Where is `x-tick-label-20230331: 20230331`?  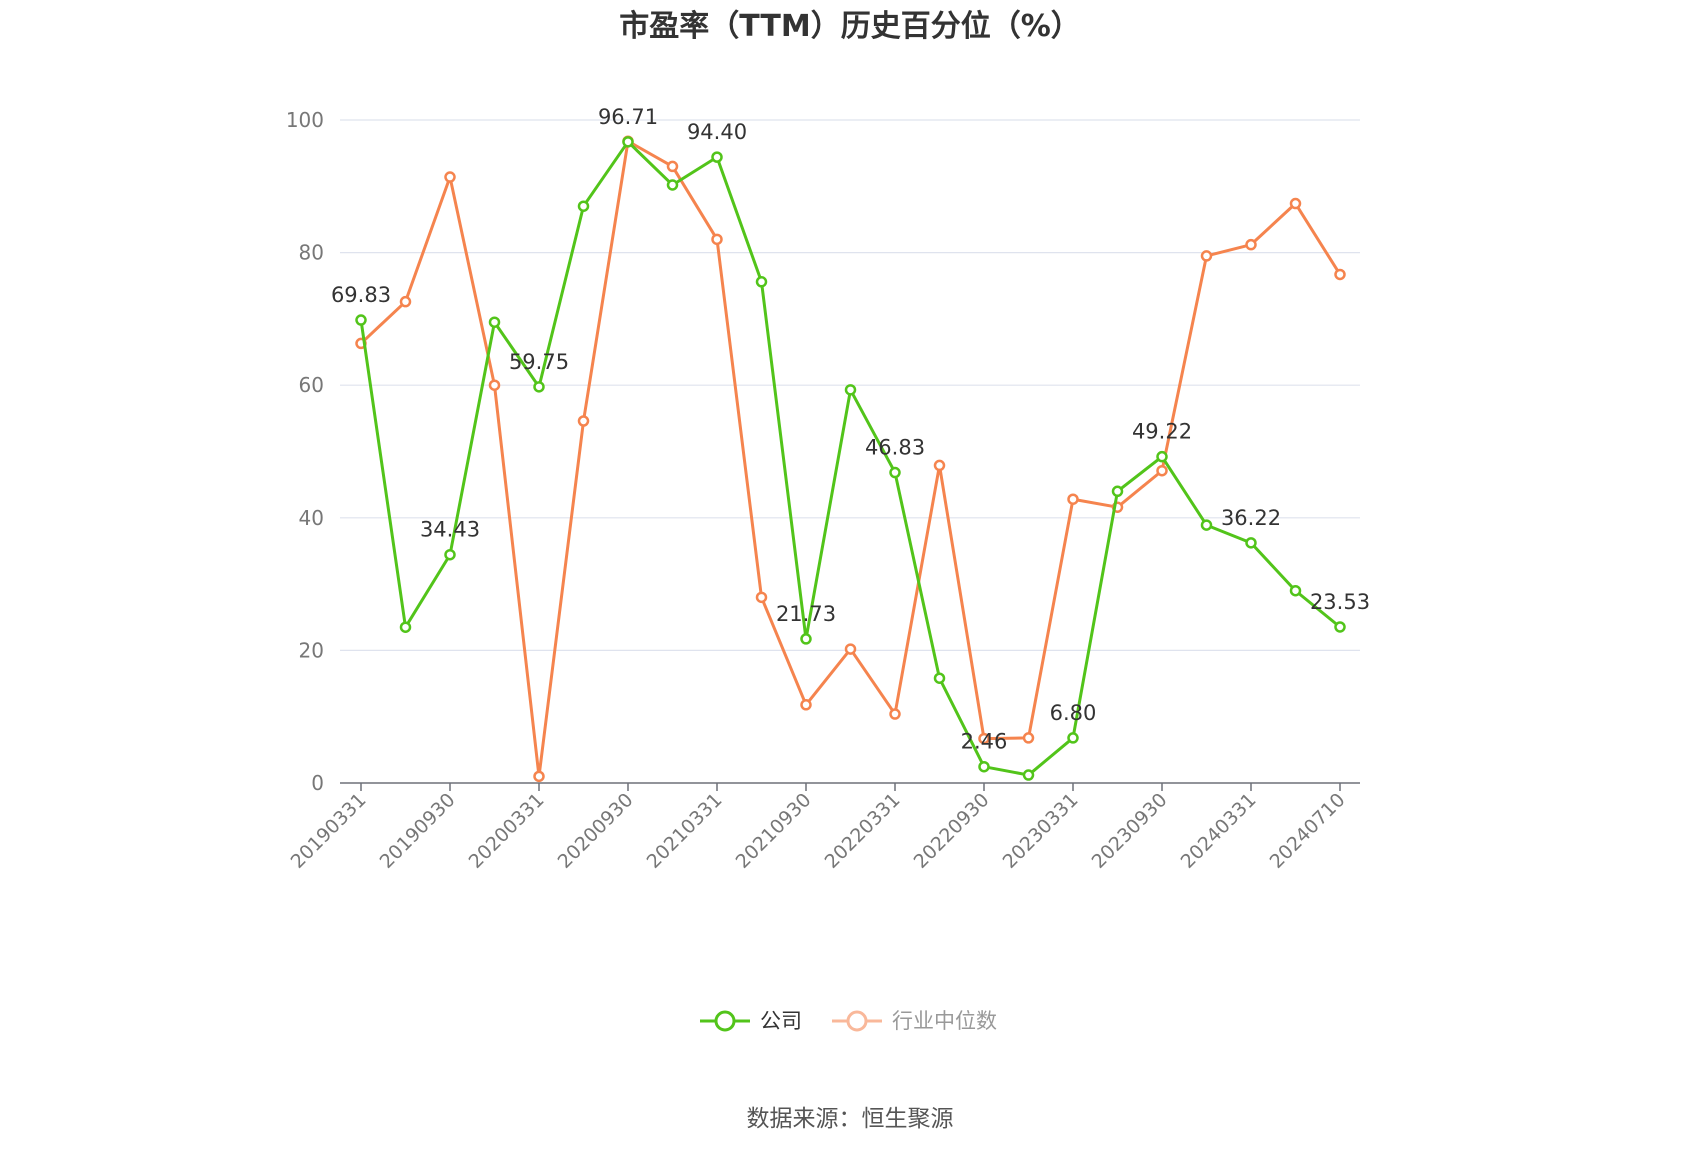 x-tick-label-20230331: 20230331 is located at coordinates (1041, 831).